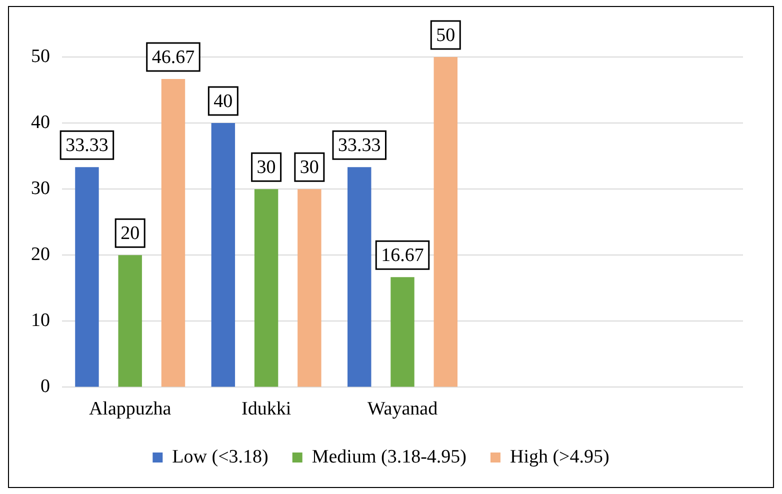 This screenshot has height=494, width=782. I want to click on y-tick-label: 30, so click(40, 189).